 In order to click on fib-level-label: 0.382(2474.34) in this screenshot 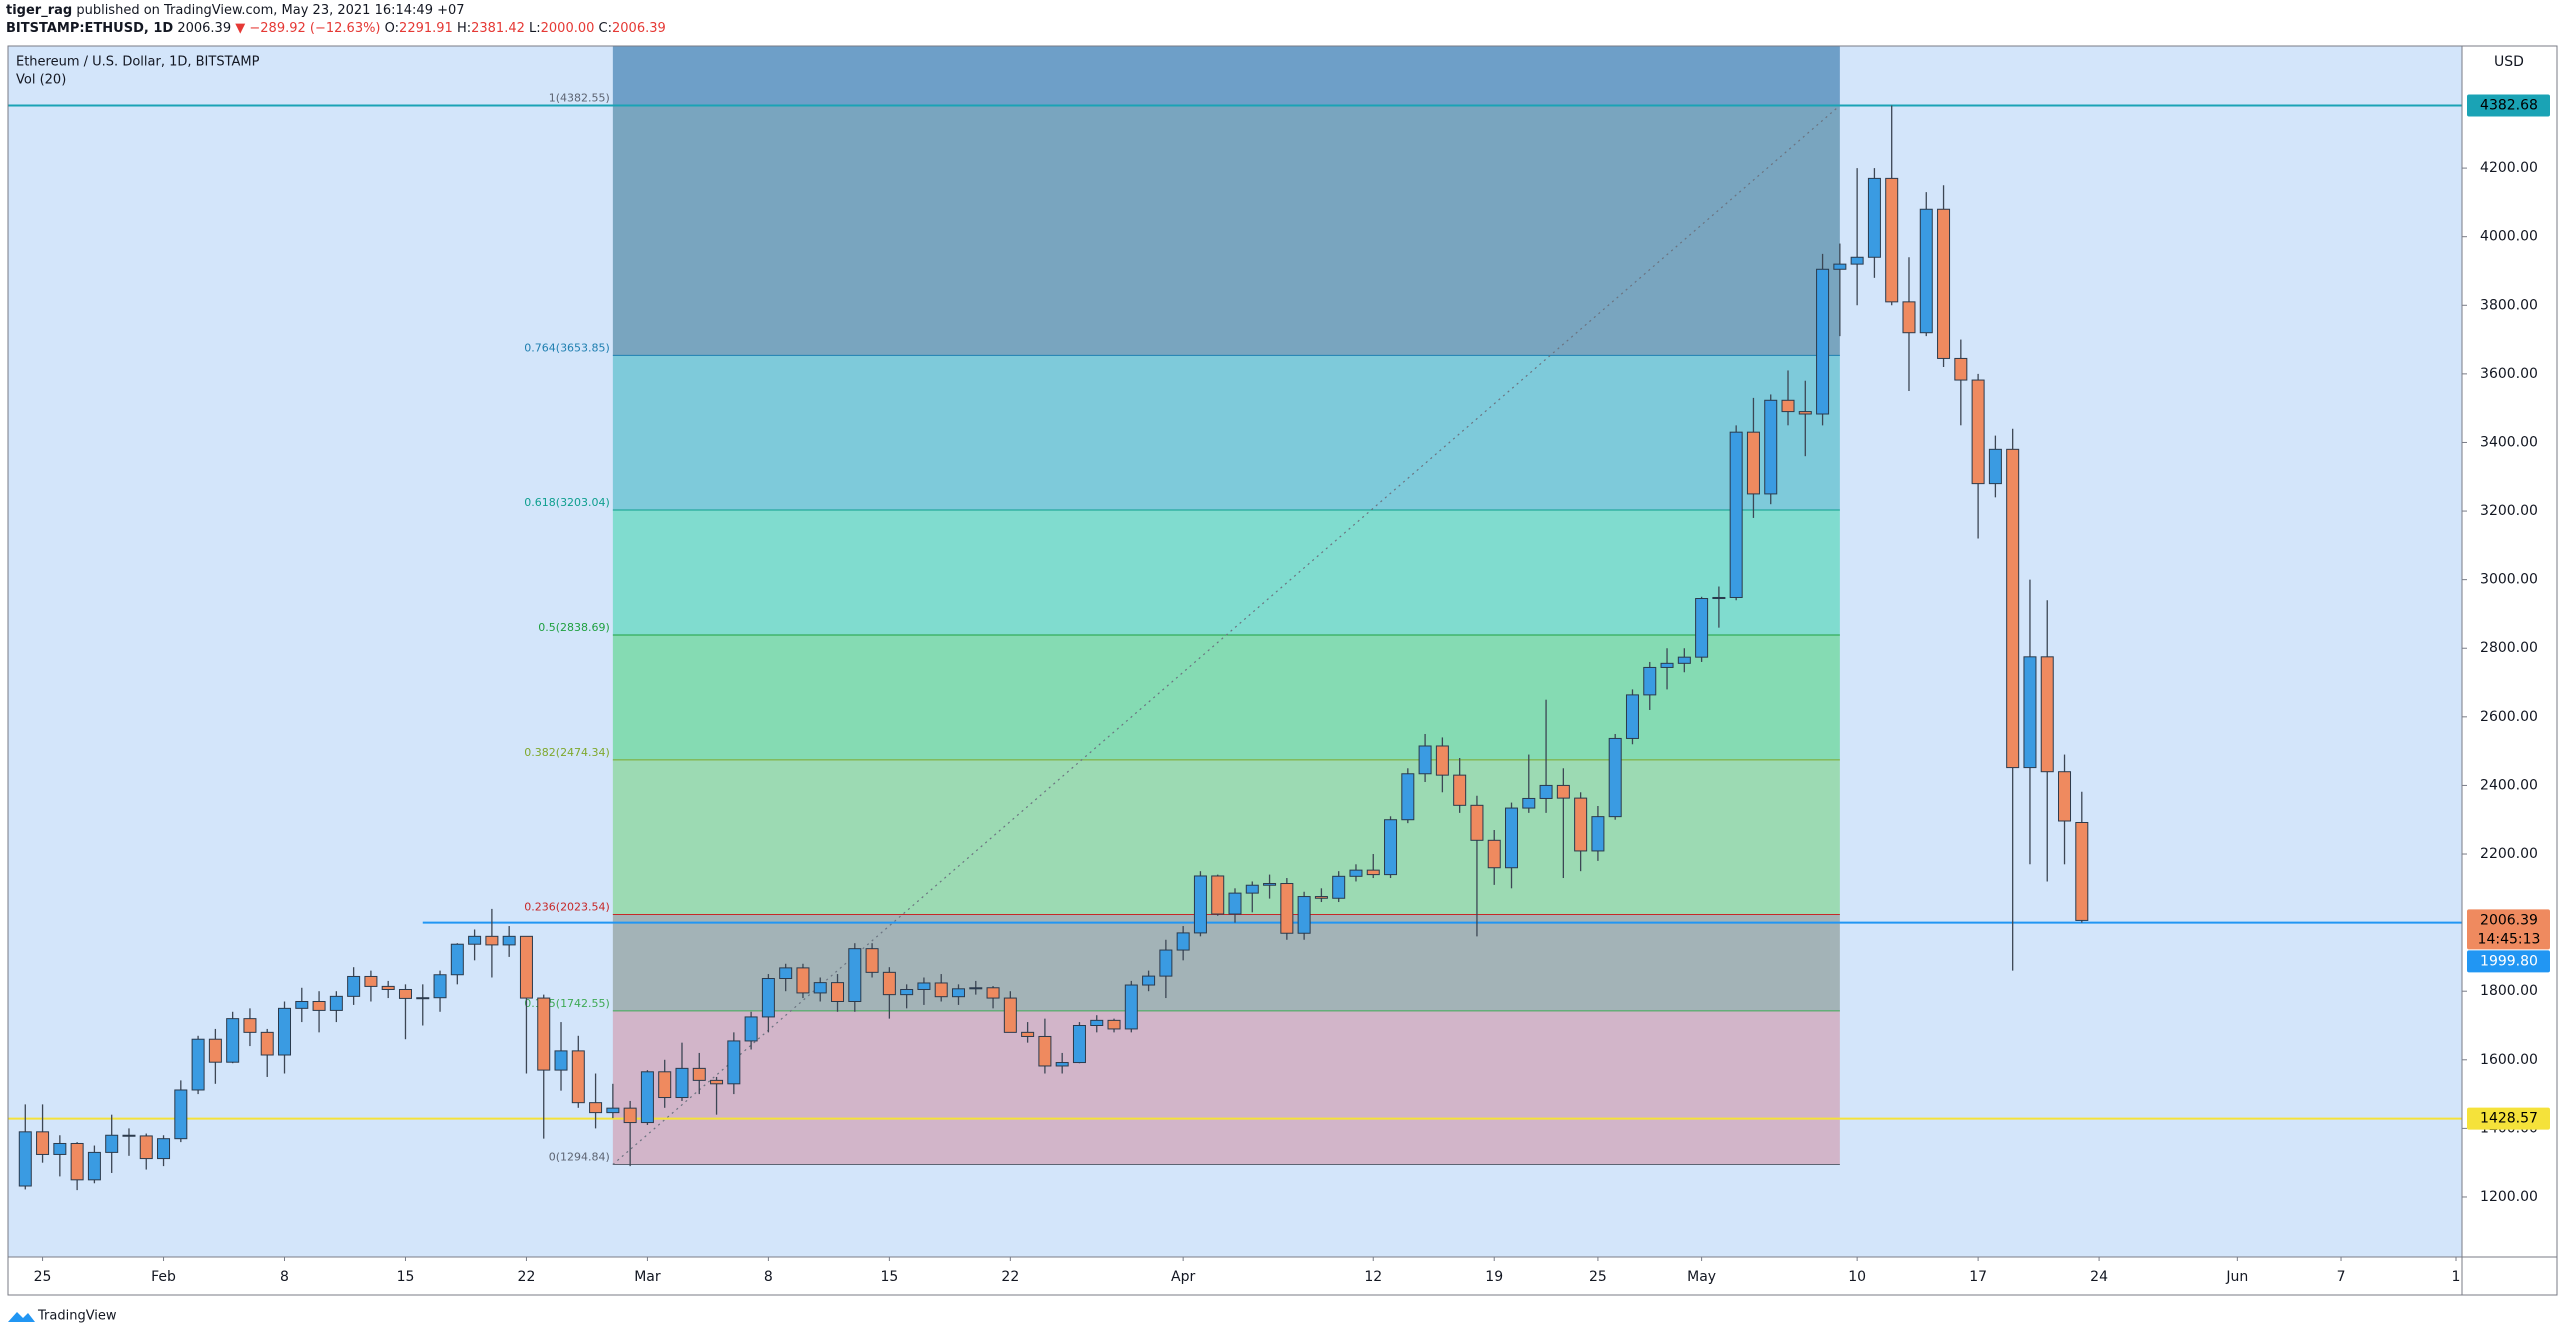, I will do `click(567, 752)`.